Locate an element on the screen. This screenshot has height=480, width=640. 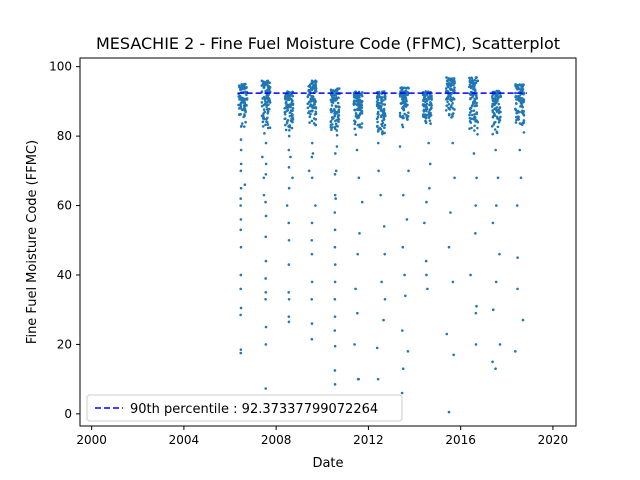
x-axis-label: Date is located at coordinates (327, 463).